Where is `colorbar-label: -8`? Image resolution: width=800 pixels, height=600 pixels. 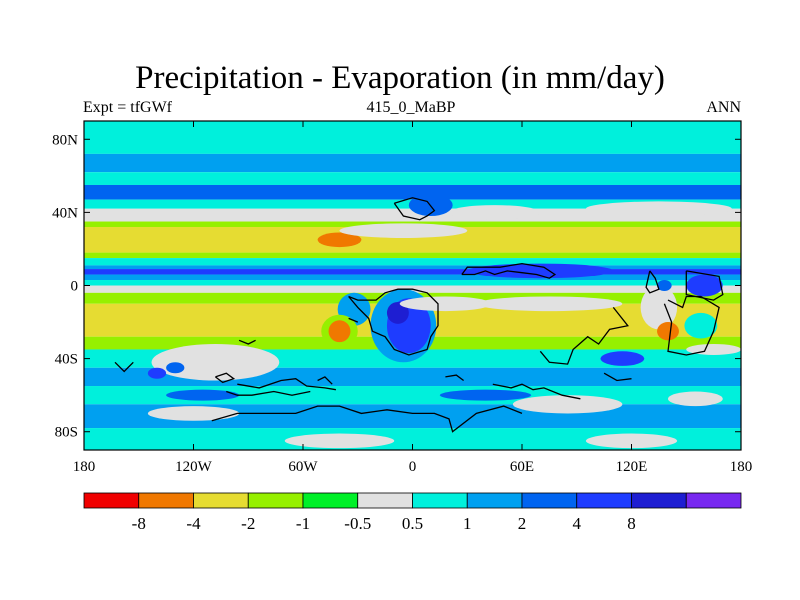 colorbar-label: -8 is located at coordinates (139, 523).